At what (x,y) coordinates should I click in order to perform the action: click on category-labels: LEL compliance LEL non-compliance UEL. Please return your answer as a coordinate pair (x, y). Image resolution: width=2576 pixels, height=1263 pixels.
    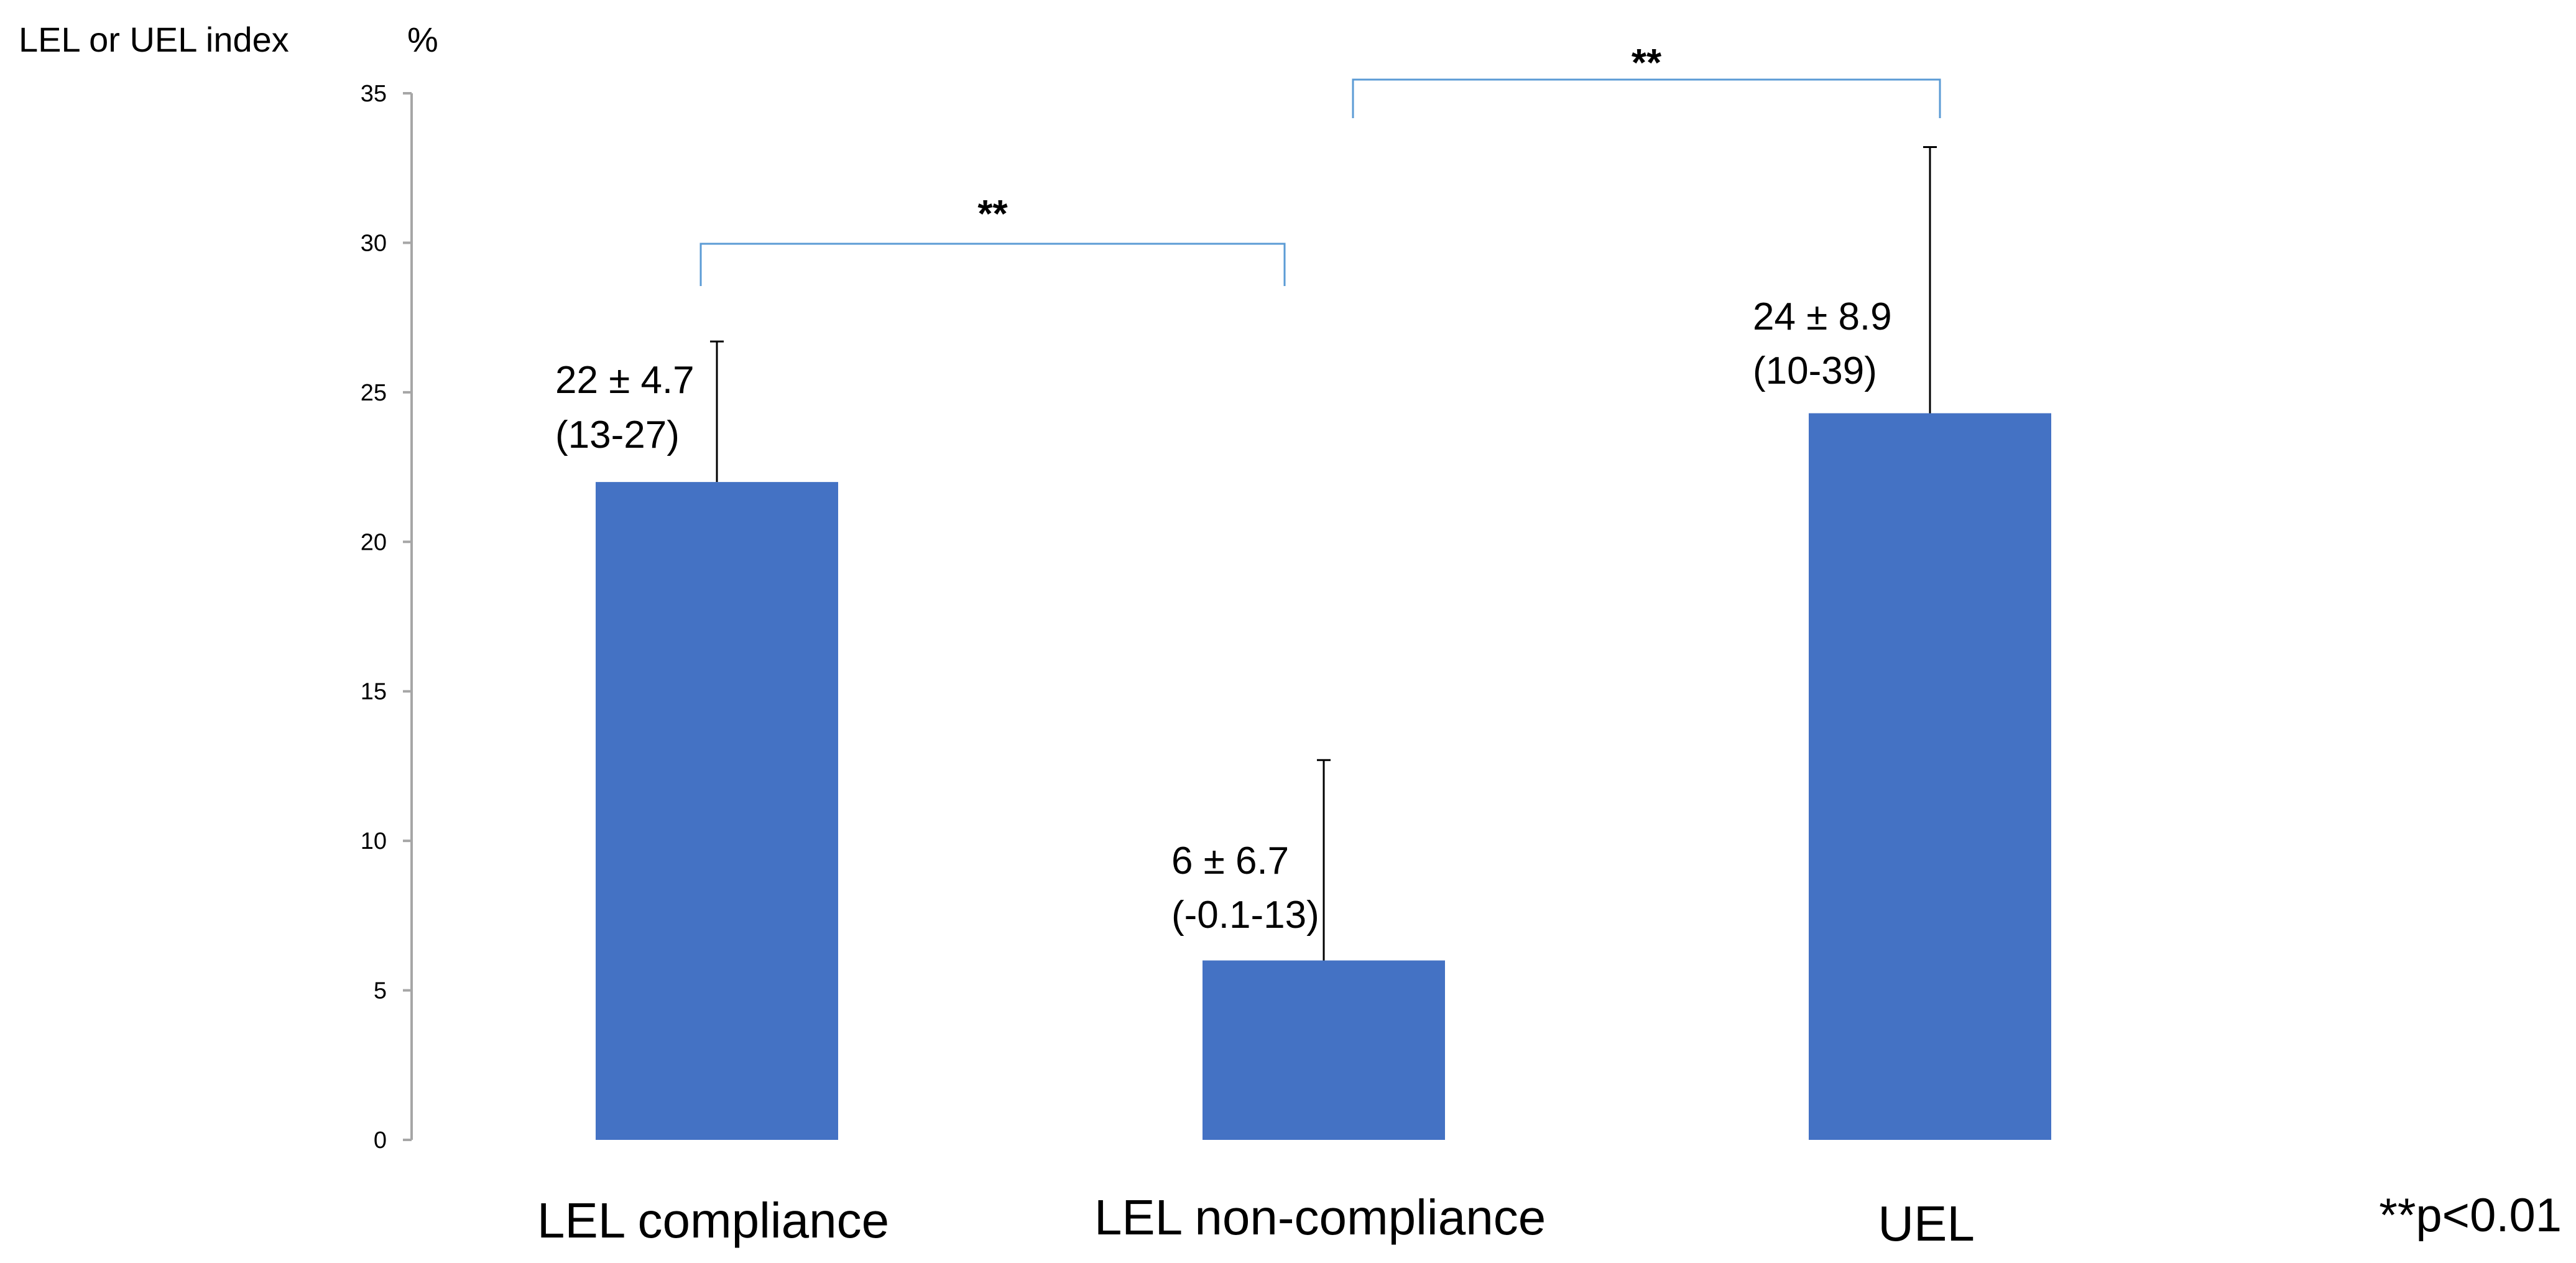
    Looking at the image, I should click on (1256, 1220).